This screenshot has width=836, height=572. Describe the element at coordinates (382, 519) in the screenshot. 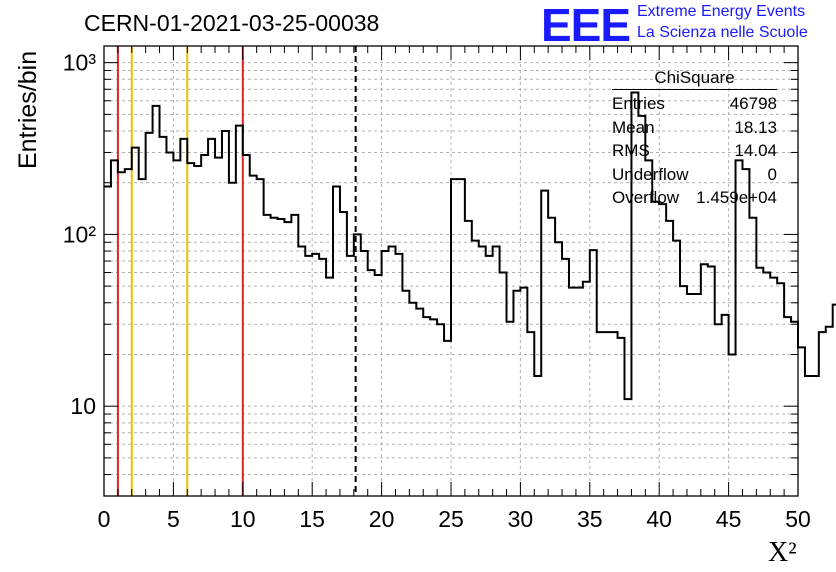

I see `x-tick-label: 20` at that location.